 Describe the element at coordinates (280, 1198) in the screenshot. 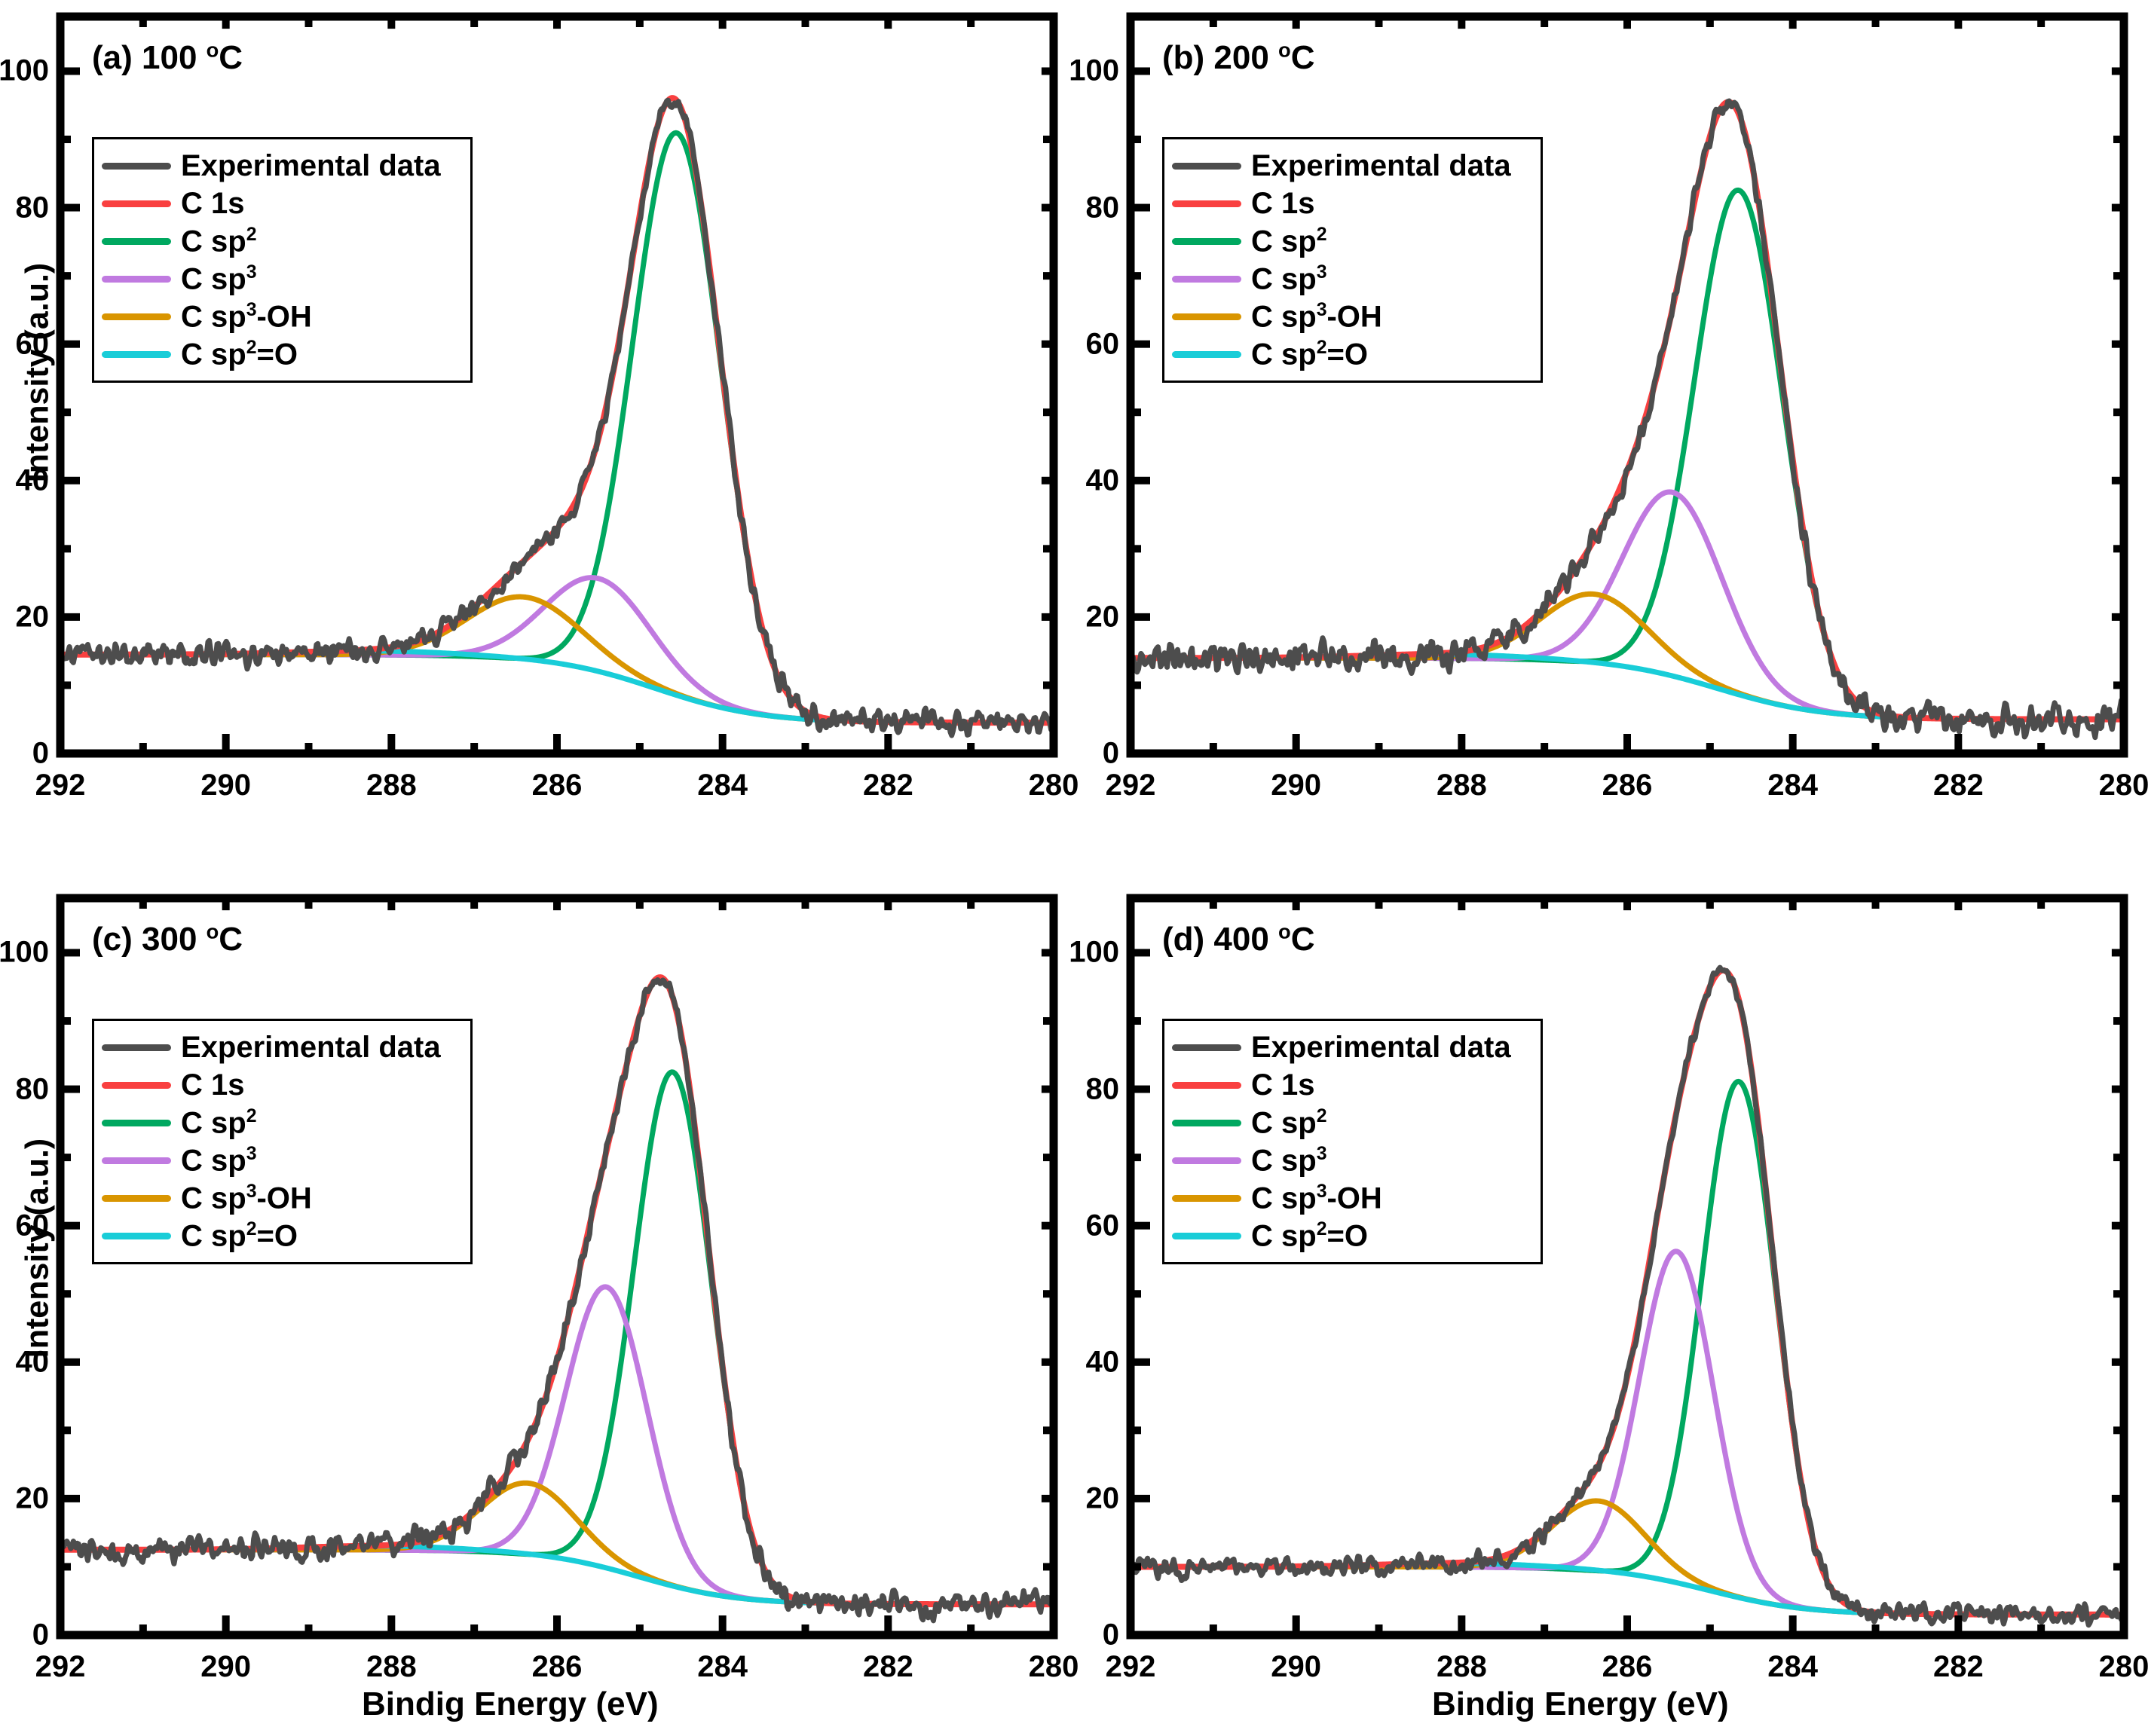

I see `panel-c-legend-csp3-oh: C sp3-OH` at that location.